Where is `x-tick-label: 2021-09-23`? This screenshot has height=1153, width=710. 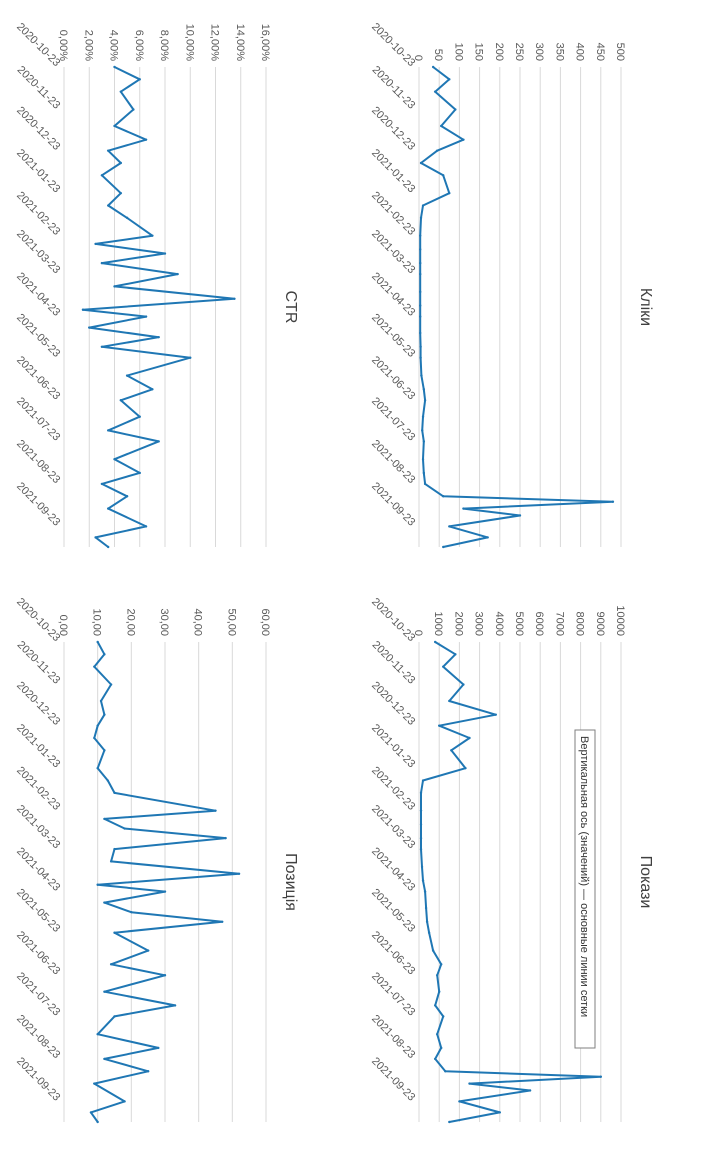 x-tick-label: 2021-09-23 is located at coordinates (38, 1079).